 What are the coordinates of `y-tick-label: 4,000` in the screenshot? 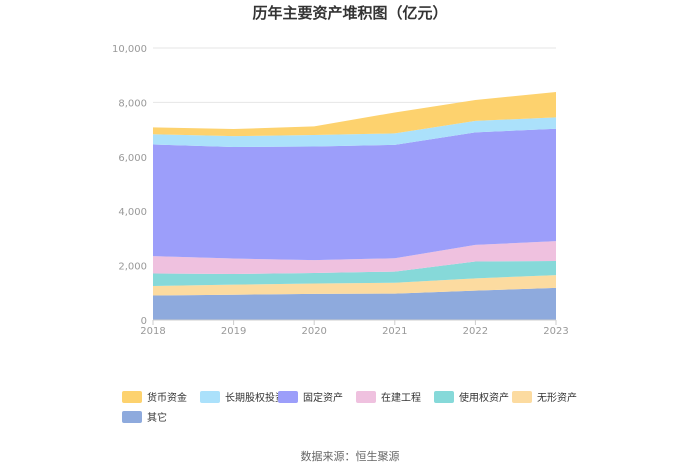 It's located at (132, 212).